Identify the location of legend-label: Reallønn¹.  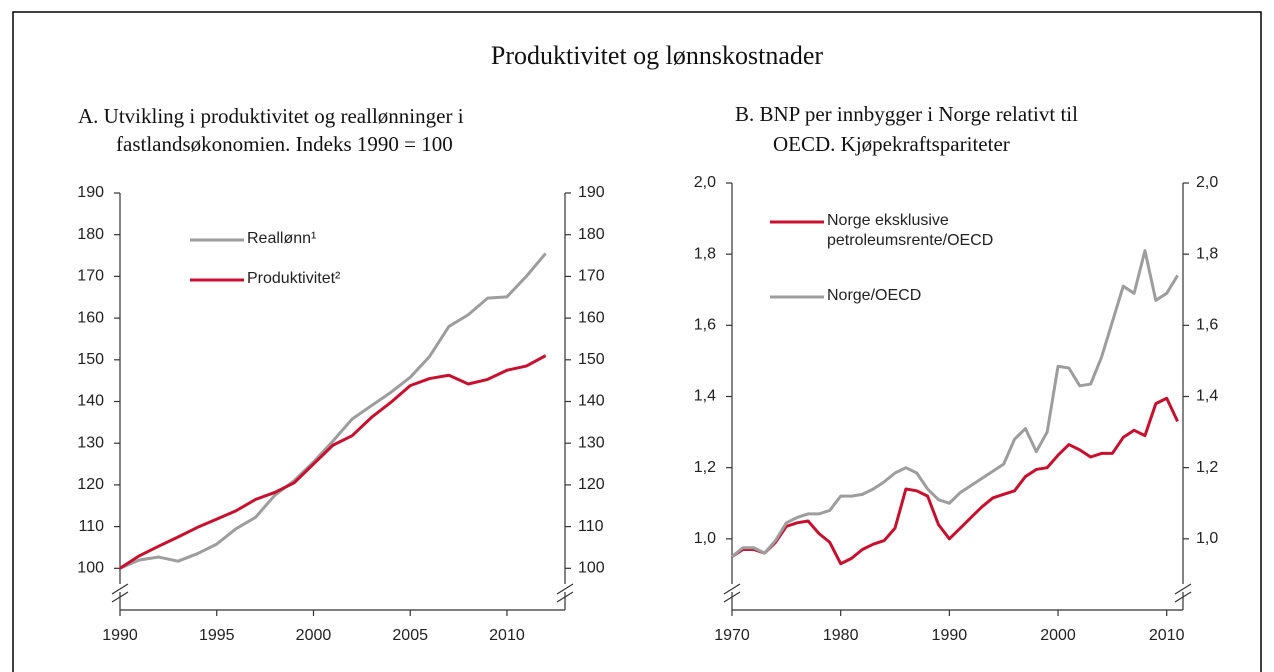
(282, 238).